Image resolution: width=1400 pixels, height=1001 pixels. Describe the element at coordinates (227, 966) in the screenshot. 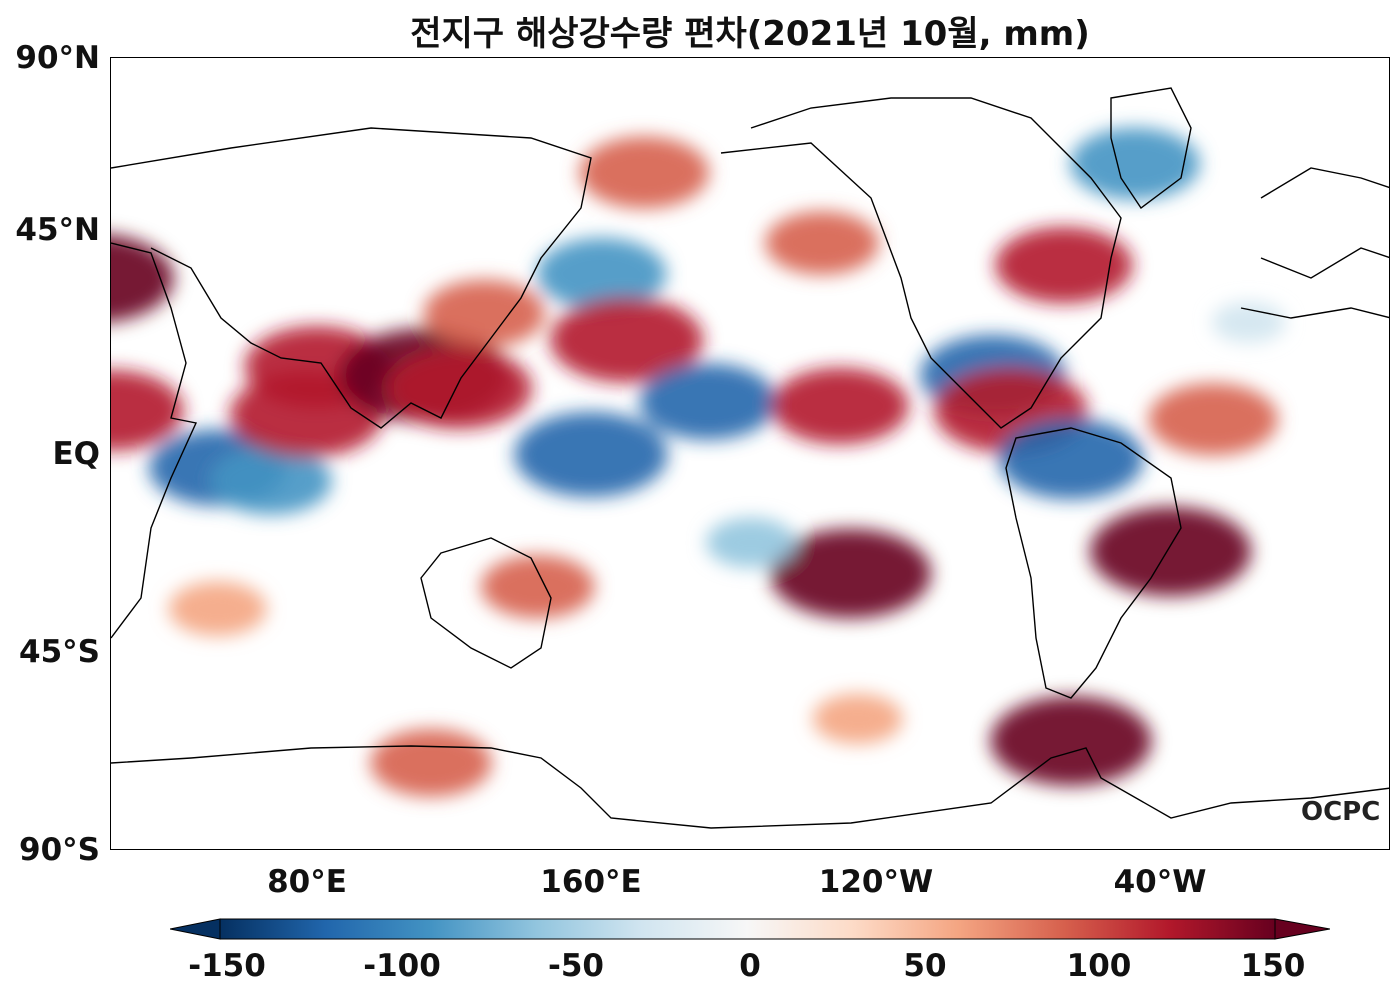

I see `colorbar-tick-label: -150` at that location.